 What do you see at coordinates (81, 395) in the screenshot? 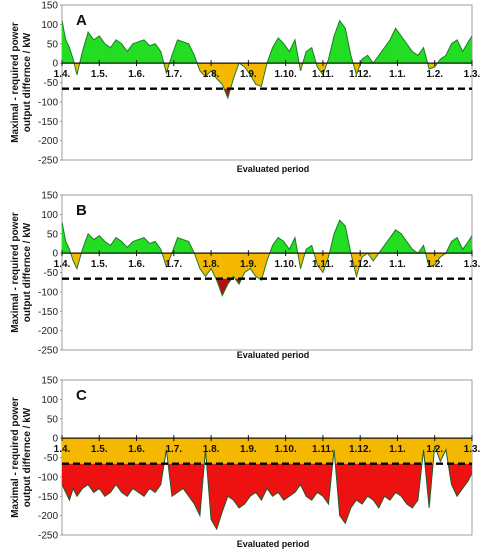
I see `panel-label: C` at bounding box center [81, 395].